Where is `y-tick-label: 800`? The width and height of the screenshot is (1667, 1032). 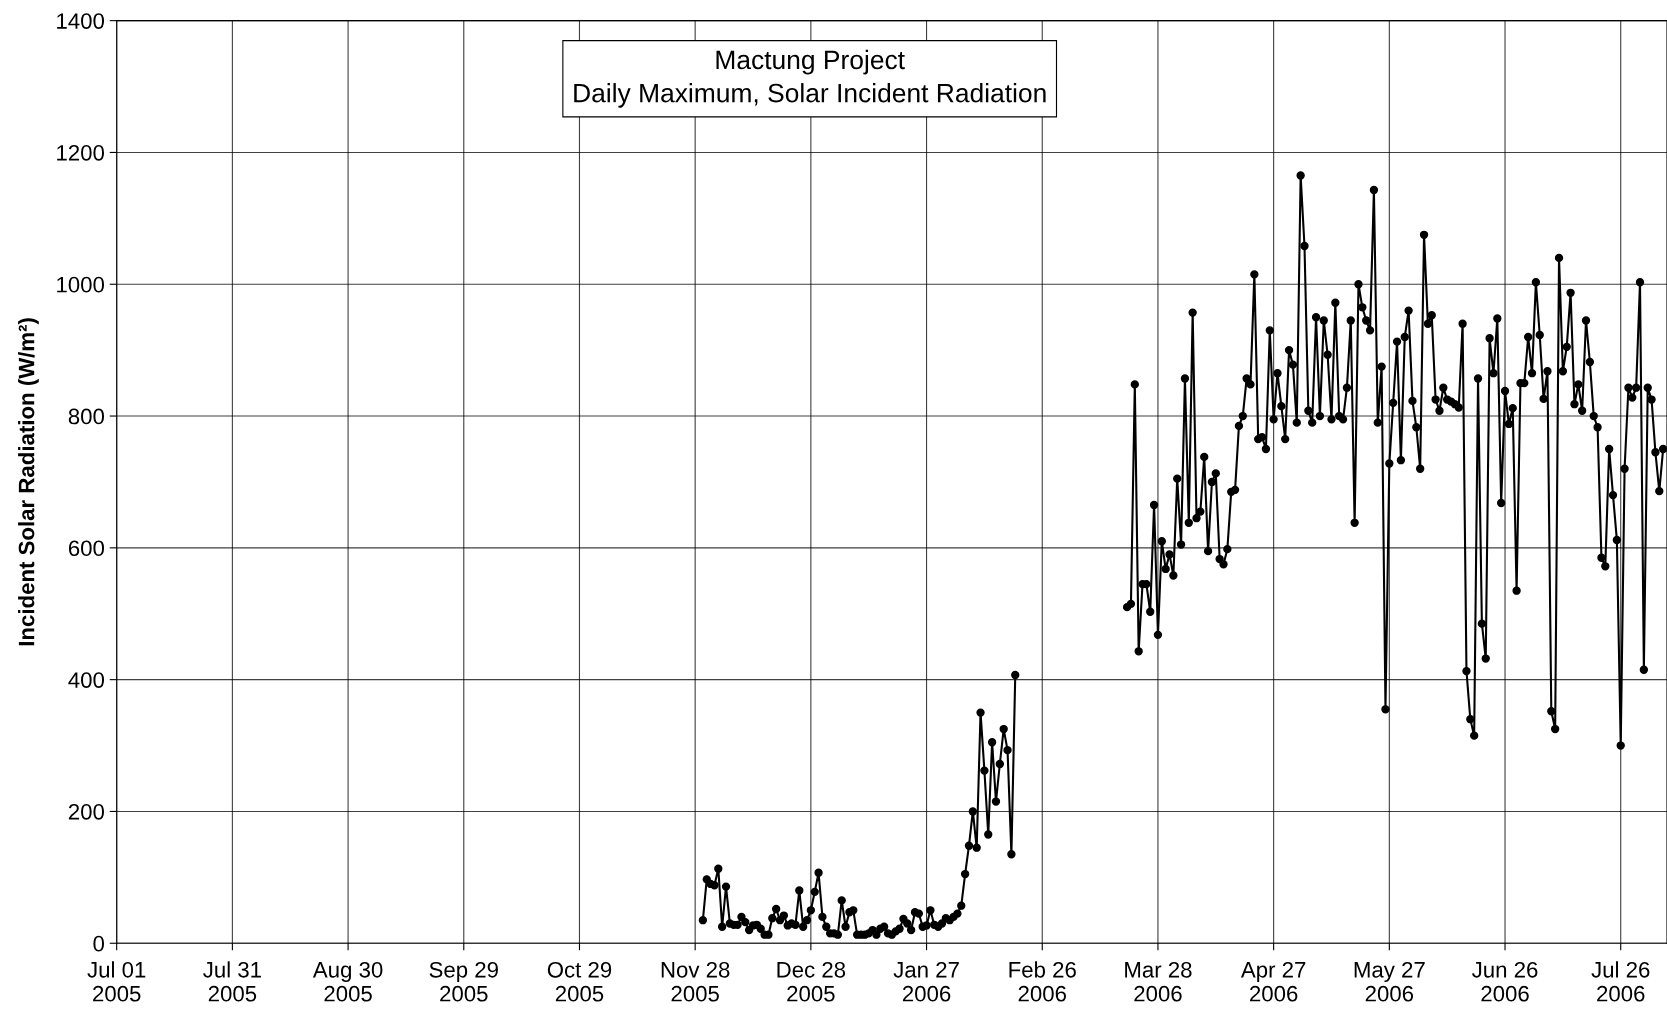
y-tick-label: 800 is located at coordinates (86, 416).